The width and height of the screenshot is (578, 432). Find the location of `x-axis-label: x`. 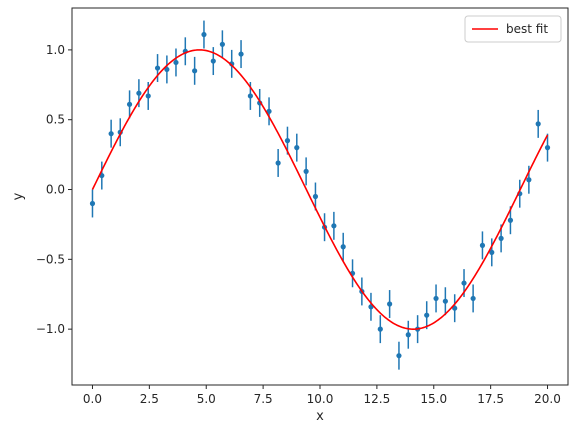

x-axis-label: x is located at coordinates (320, 416).